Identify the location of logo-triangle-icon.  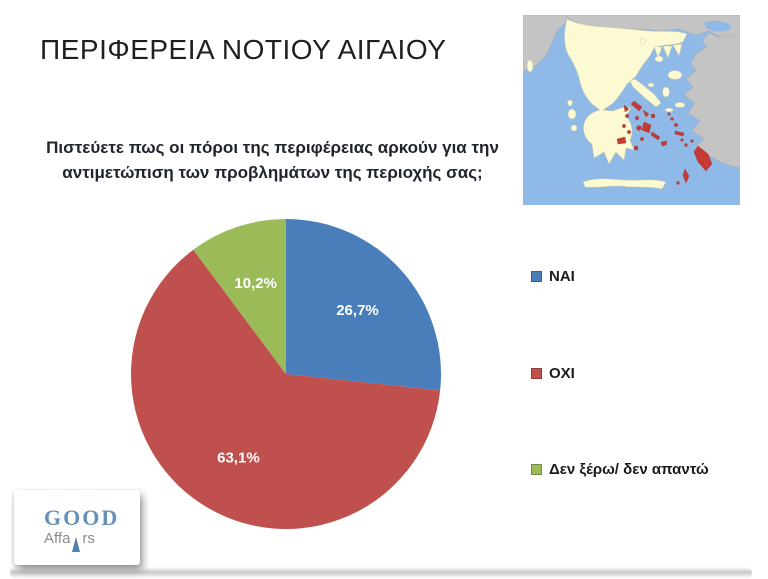
(76, 544).